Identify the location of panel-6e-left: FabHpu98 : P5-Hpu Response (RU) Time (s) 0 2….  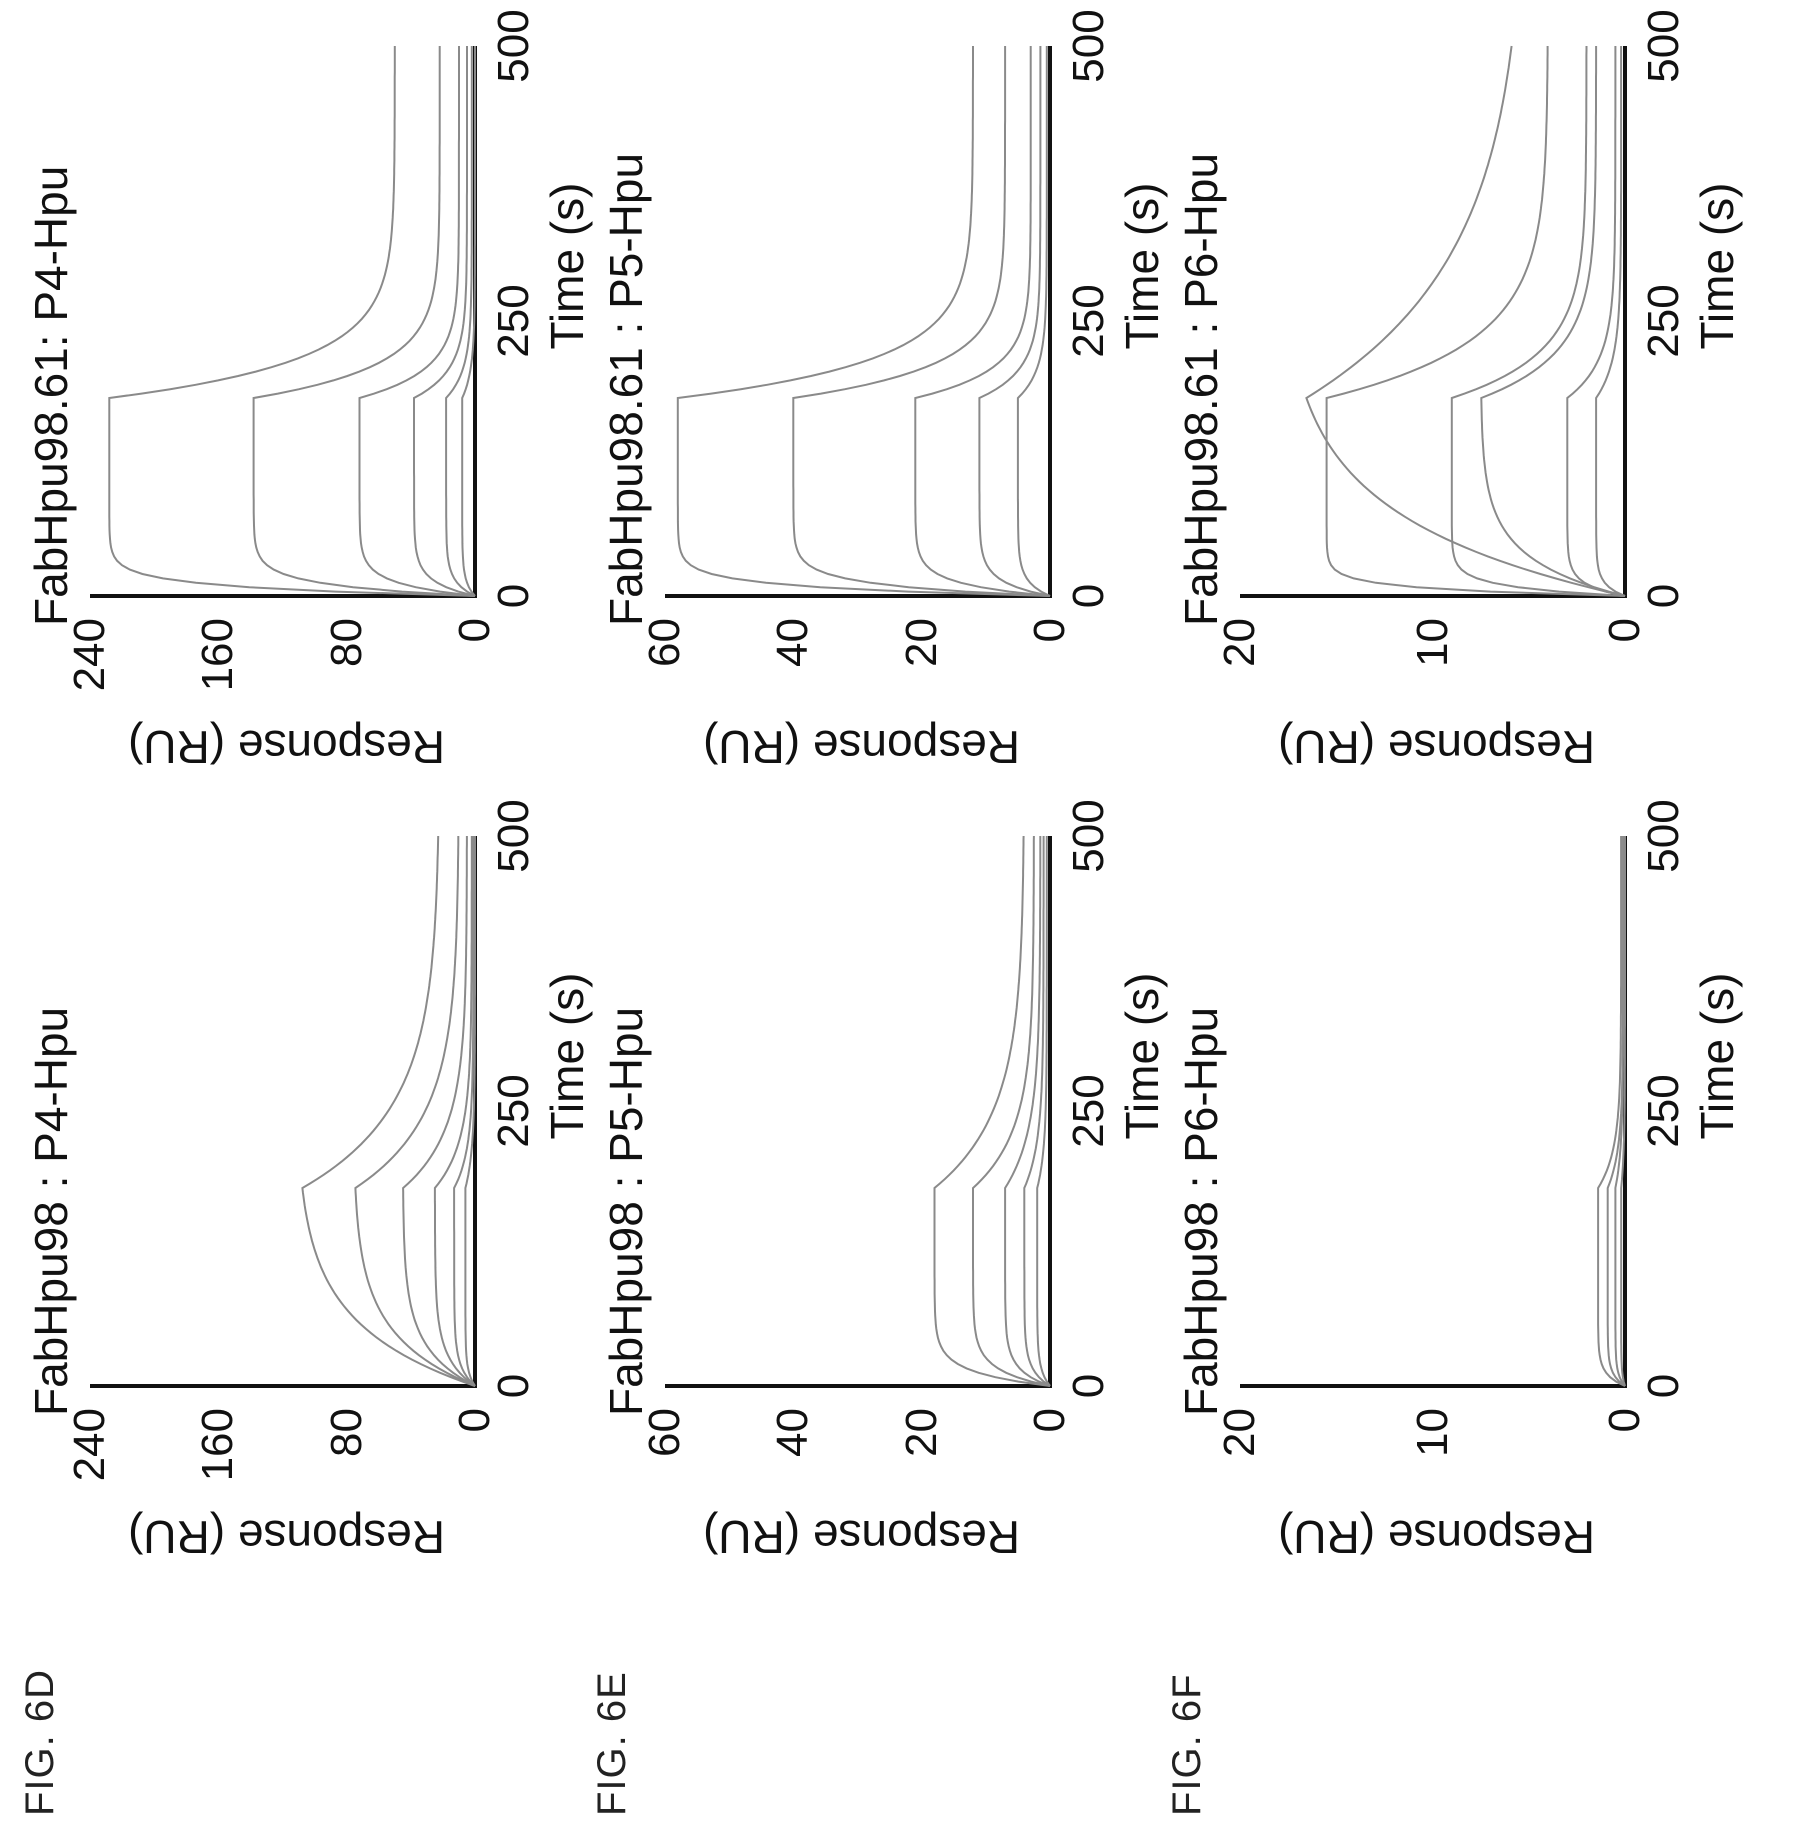
(884, 1181).